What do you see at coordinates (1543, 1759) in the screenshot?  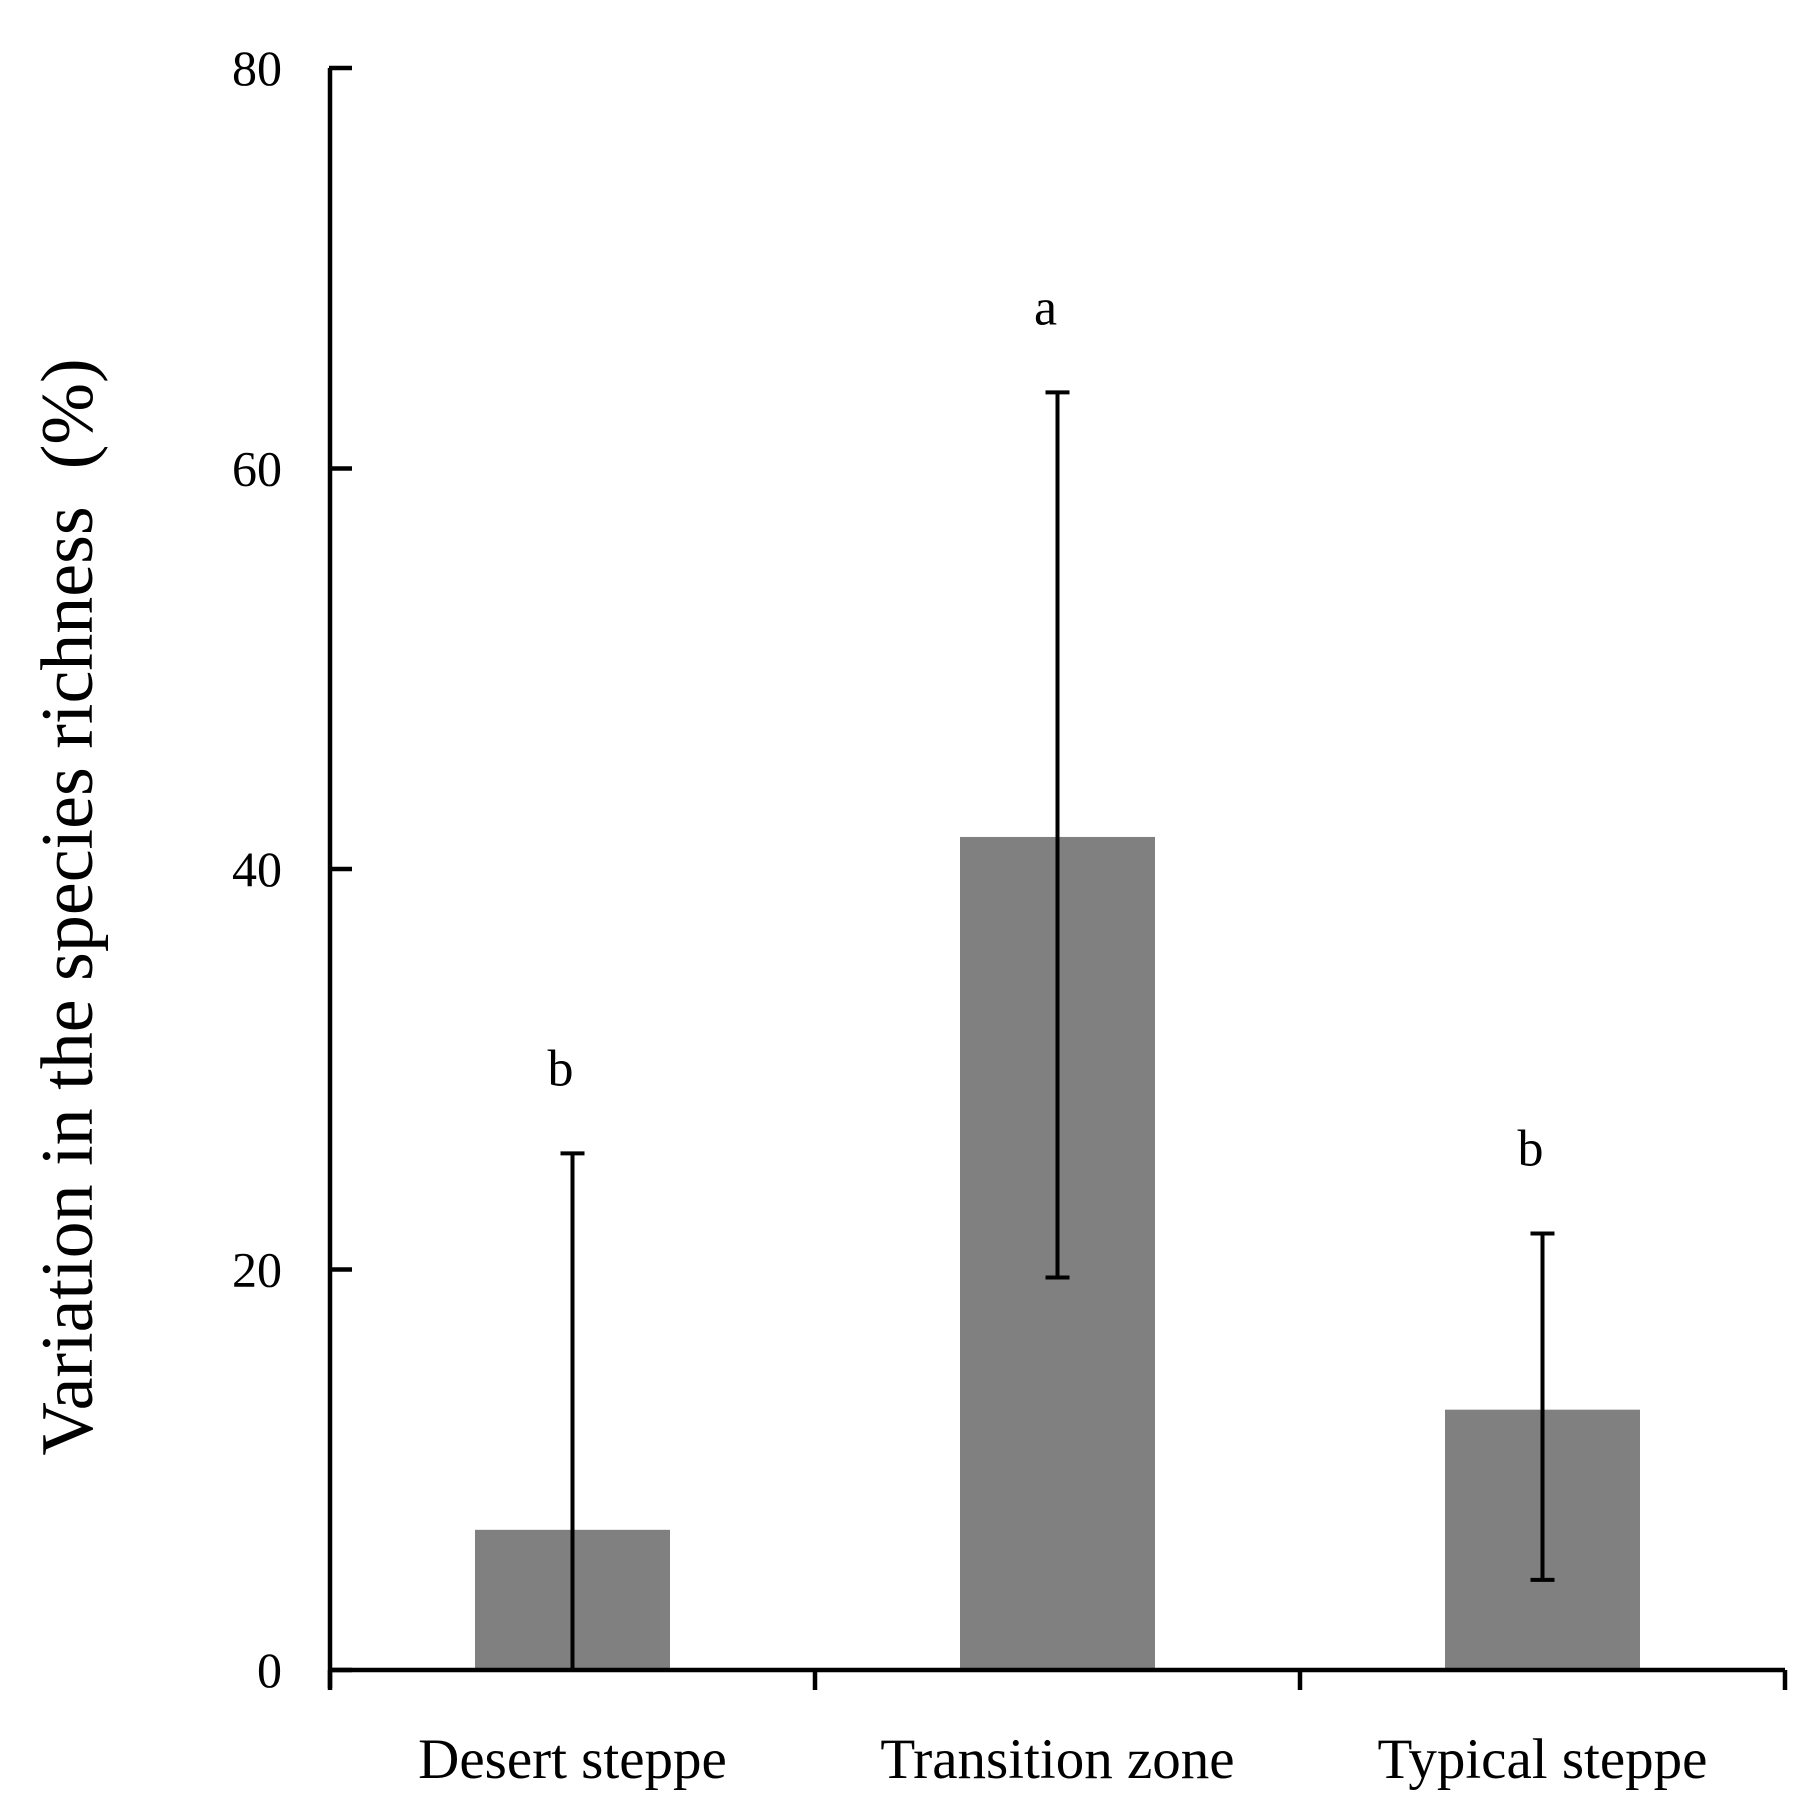 I see `x-category-label: Typical steppe` at bounding box center [1543, 1759].